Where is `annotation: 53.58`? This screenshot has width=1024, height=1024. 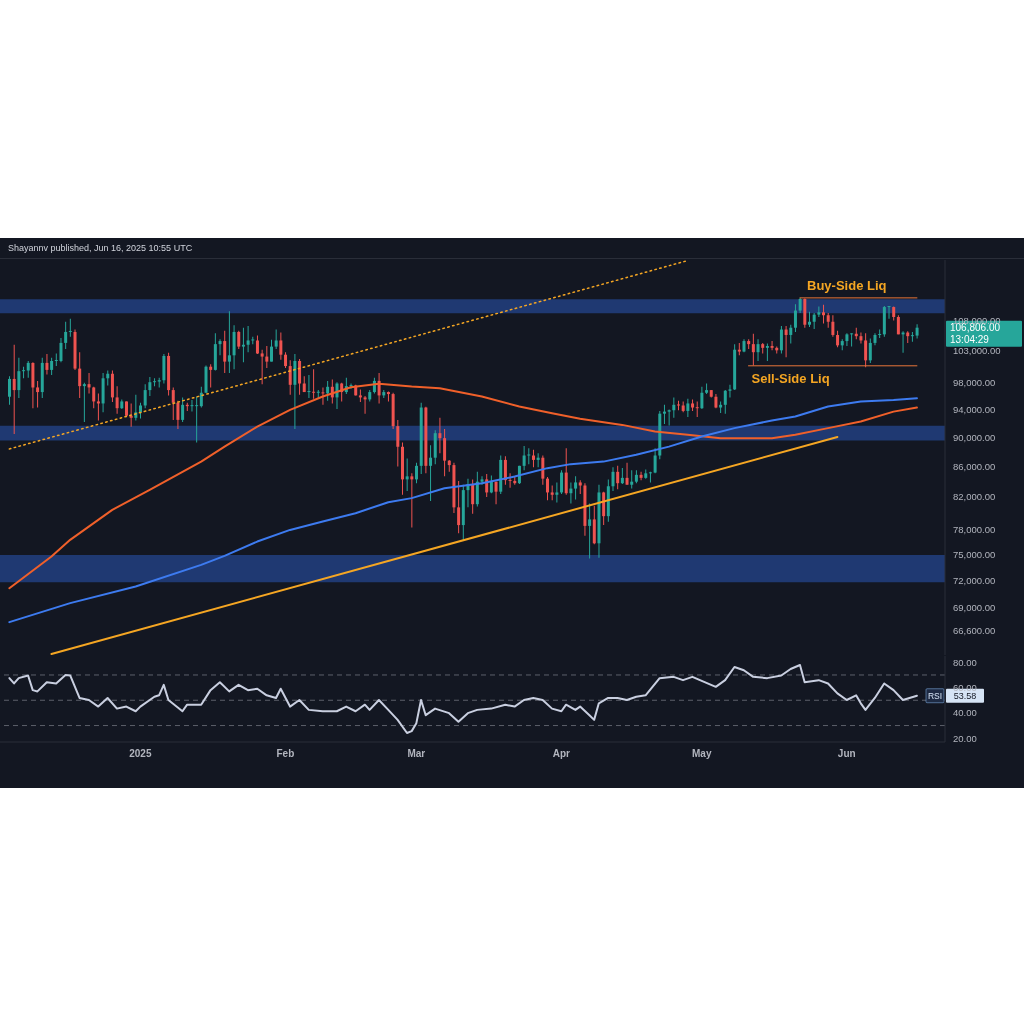
annotation: 53.58 is located at coordinates (965, 695).